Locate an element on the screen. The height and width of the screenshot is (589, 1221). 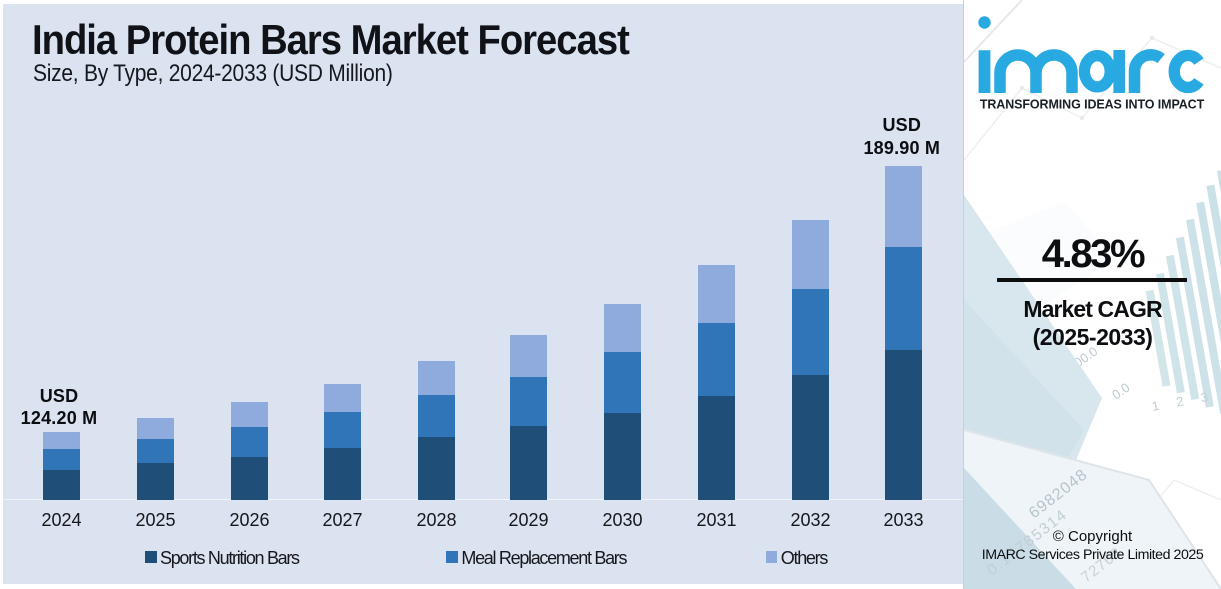
svg-text: TRANSFORMING IDEAS INTO IMPACT is located at coordinates (1092, 105).